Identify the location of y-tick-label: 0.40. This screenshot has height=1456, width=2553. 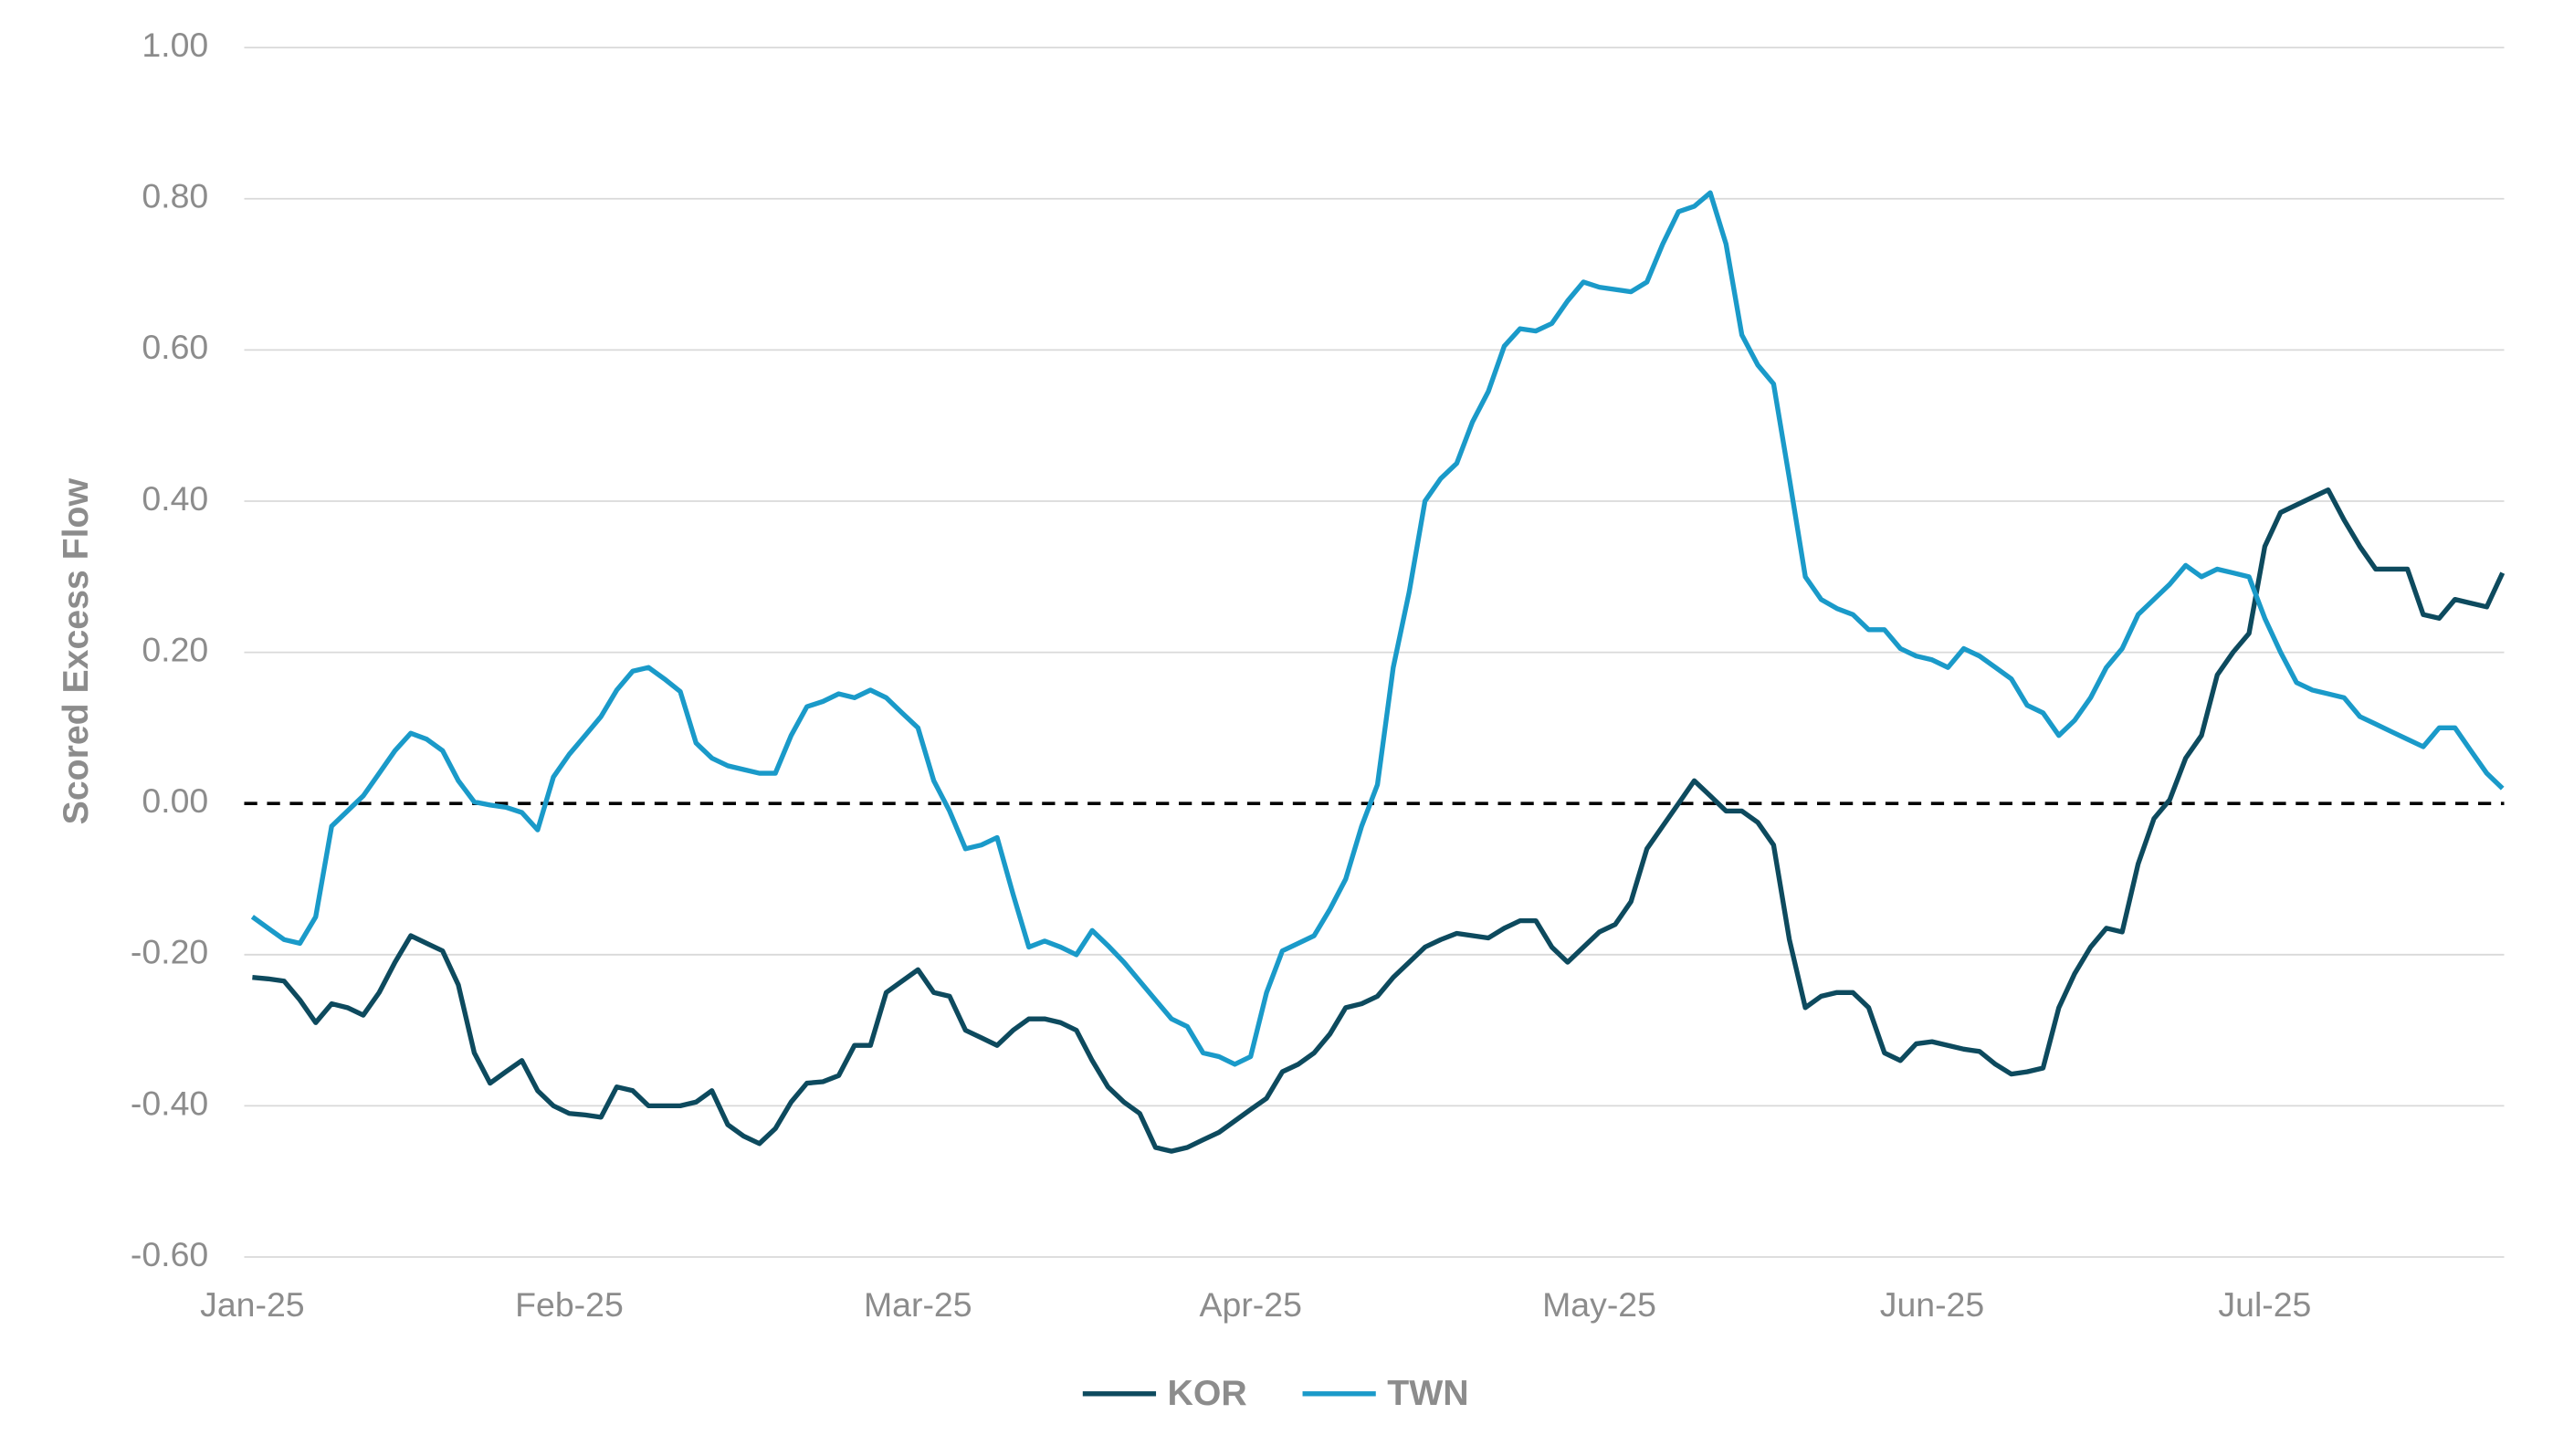
(175, 498).